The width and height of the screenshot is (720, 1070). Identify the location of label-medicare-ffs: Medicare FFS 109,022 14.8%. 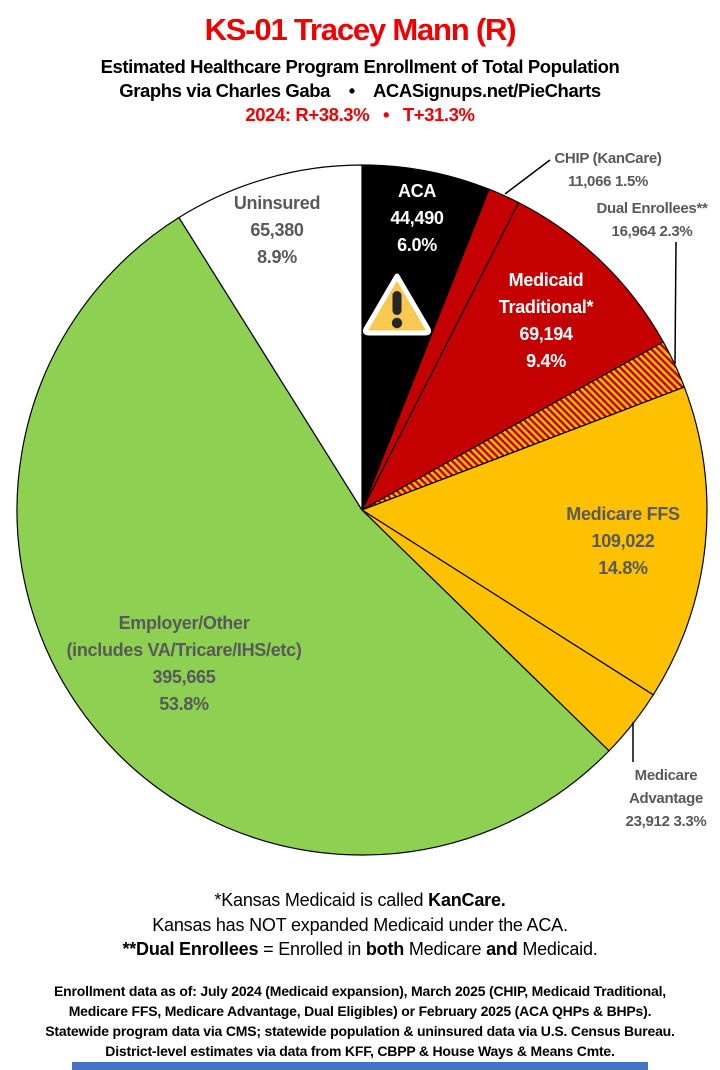
(623, 541).